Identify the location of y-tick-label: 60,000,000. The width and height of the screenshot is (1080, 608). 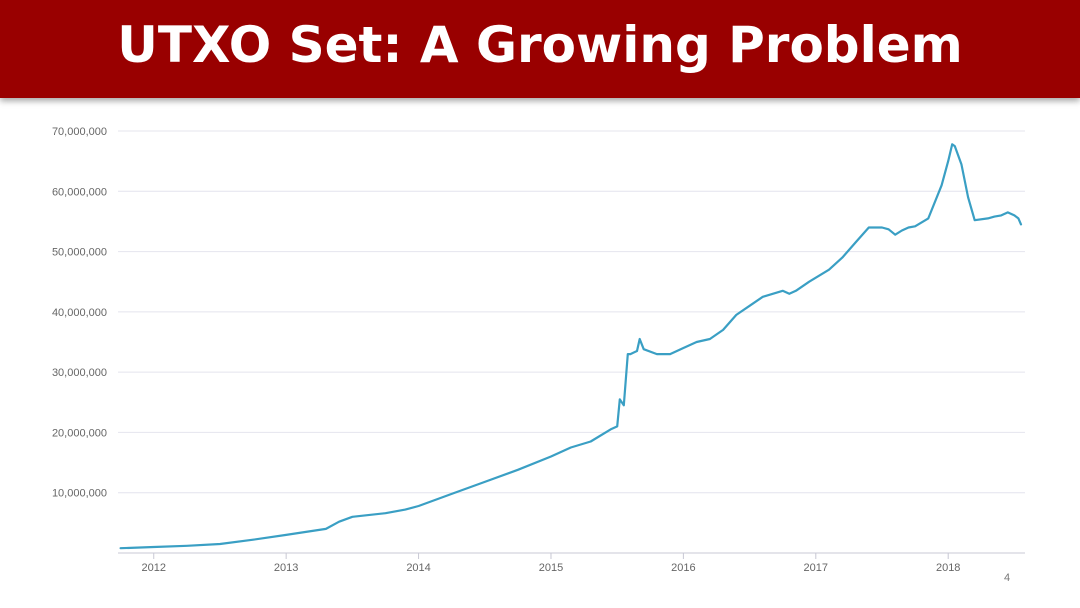
(79, 192).